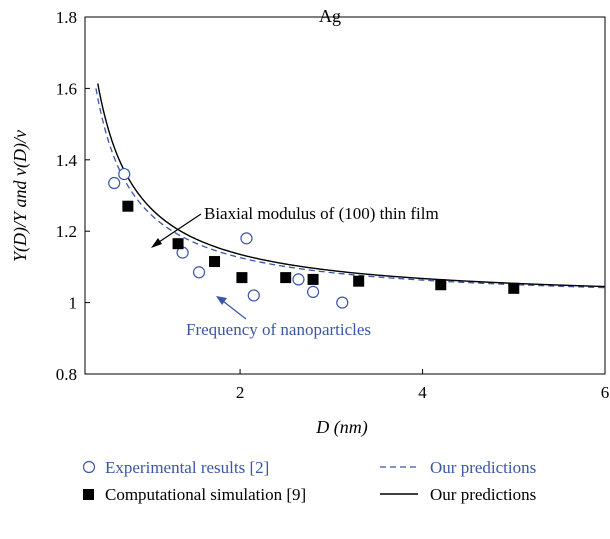 The image size is (610, 539). Describe the element at coordinates (483, 467) in the screenshot. I see `legend-label-dashed-predictions: Our predictions` at that location.